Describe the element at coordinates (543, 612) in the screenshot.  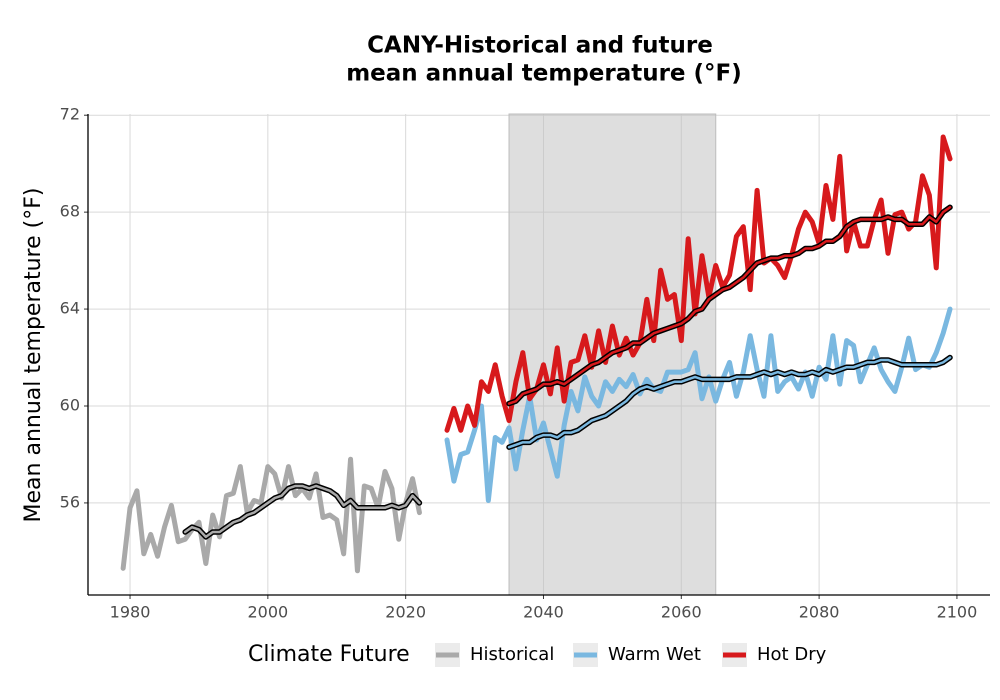
I see `x-tick-label: 2040` at that location.